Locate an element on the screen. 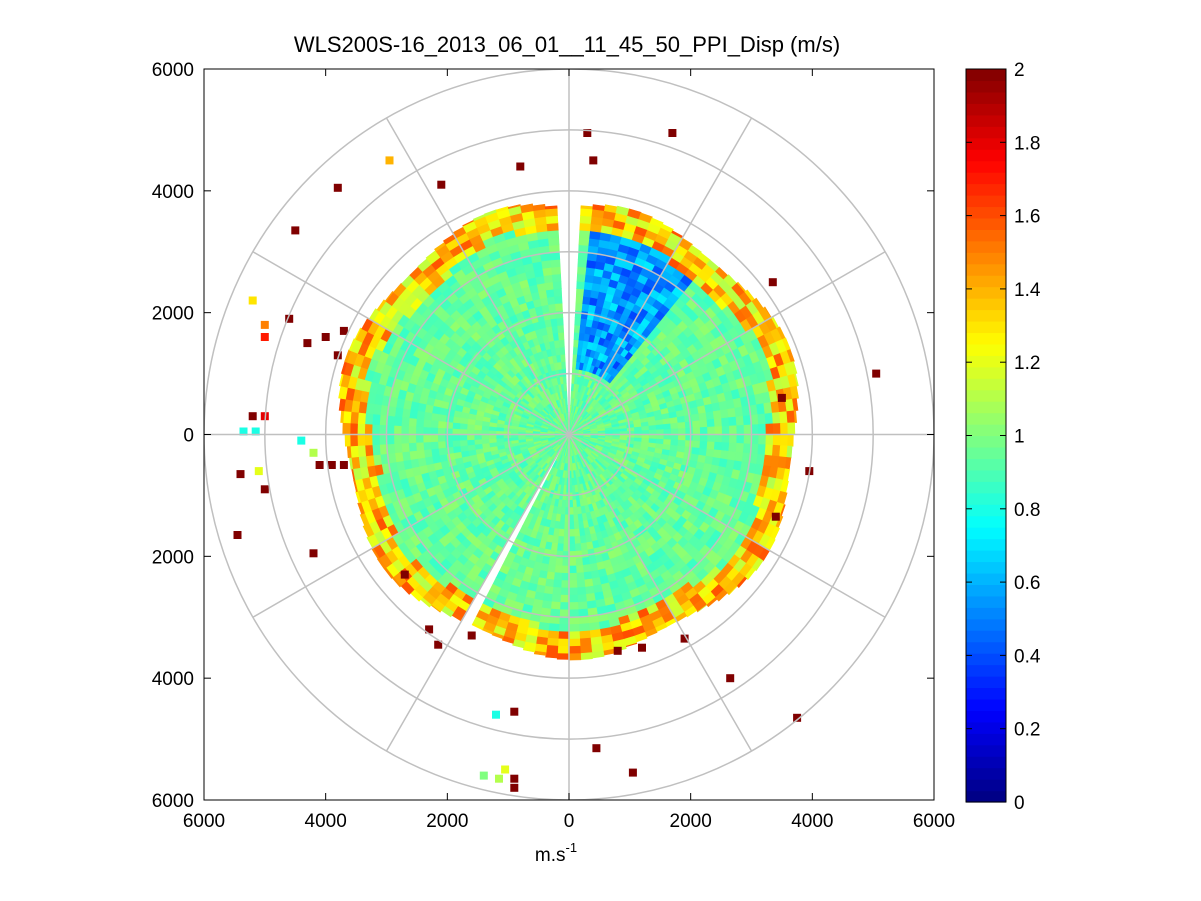 This screenshot has height=901, width=1201. x-axis-label: m.s-1 is located at coordinates (556, 853).